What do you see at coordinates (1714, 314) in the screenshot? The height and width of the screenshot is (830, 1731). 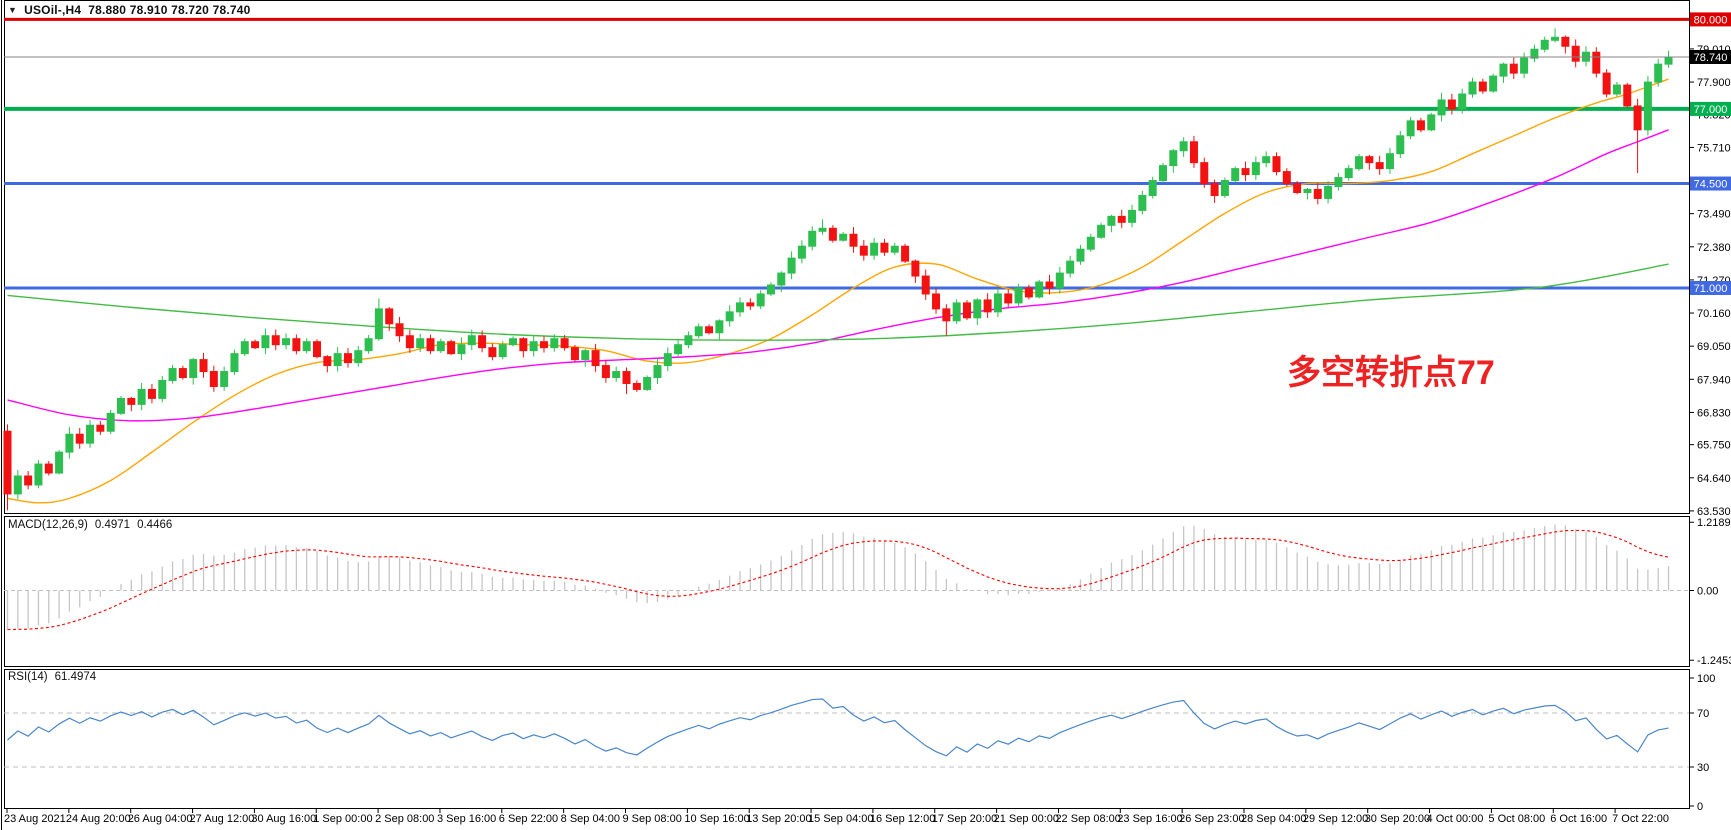 I see `axis-tick-label: 70.160` at bounding box center [1714, 314].